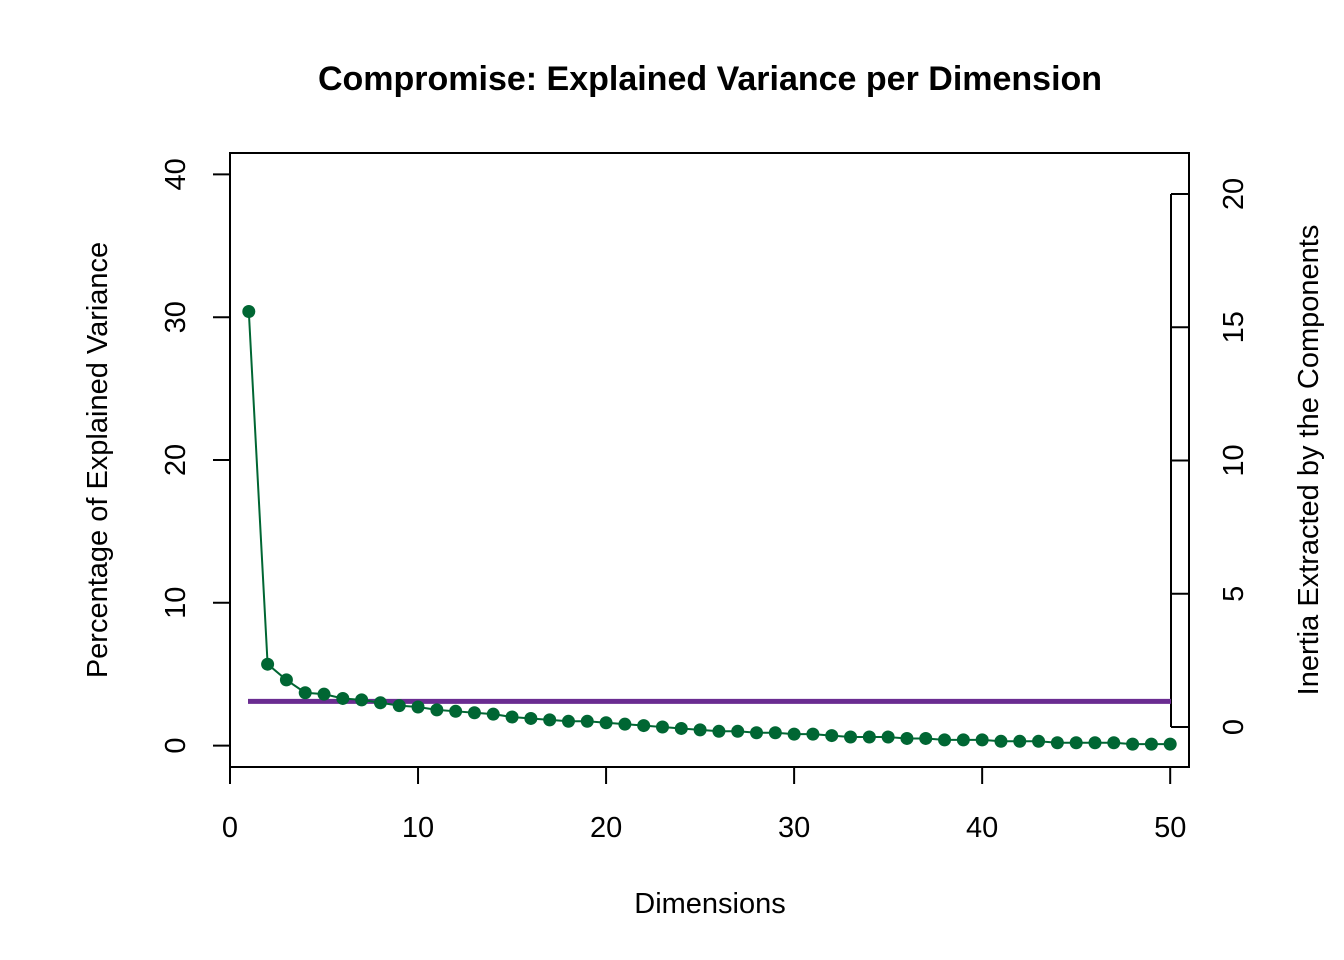 This screenshot has height=960, width=1344. I want to click on y2-tick-label: 5, so click(1234, 594).